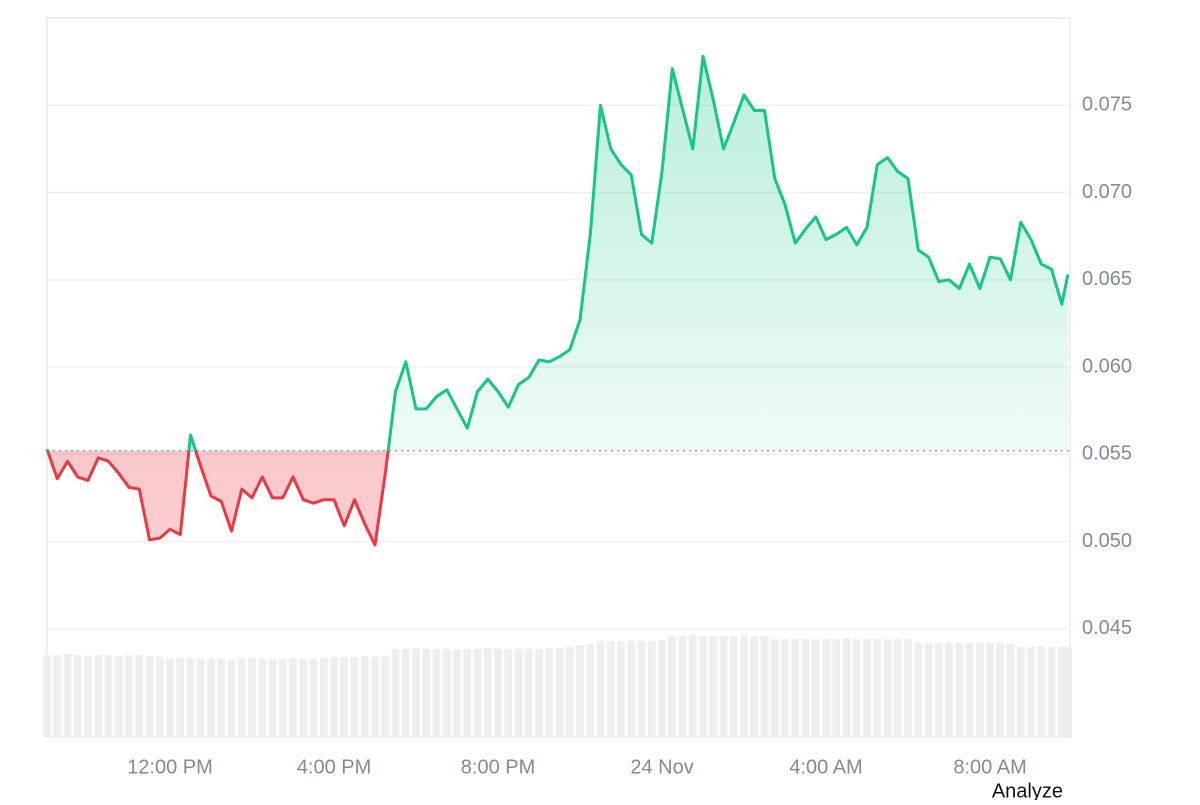  I want to click on y-tick-label: 0.055, so click(1107, 454).